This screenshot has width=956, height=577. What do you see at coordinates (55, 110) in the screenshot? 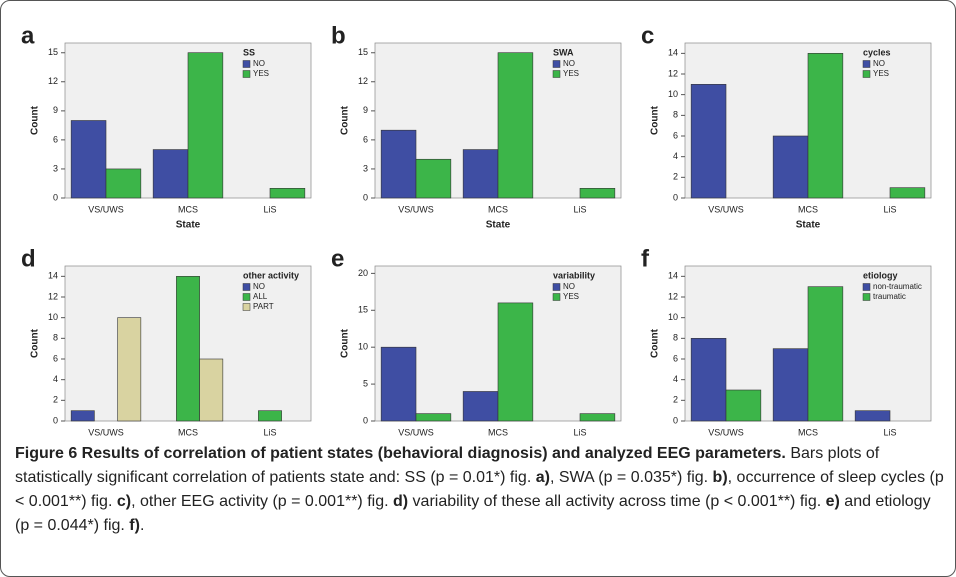
I see `y-tick-label: 9` at bounding box center [55, 110].